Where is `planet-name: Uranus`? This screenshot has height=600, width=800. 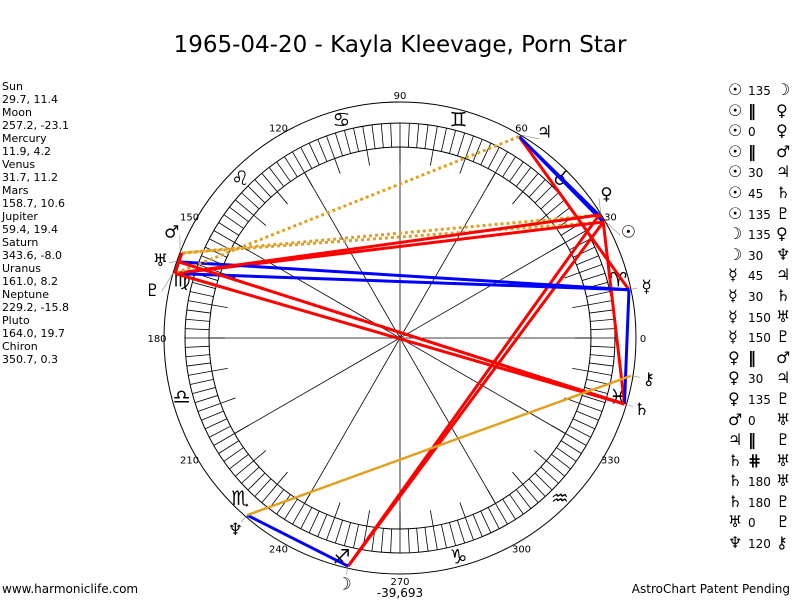
planet-name: Uranus is located at coordinates (21, 268).